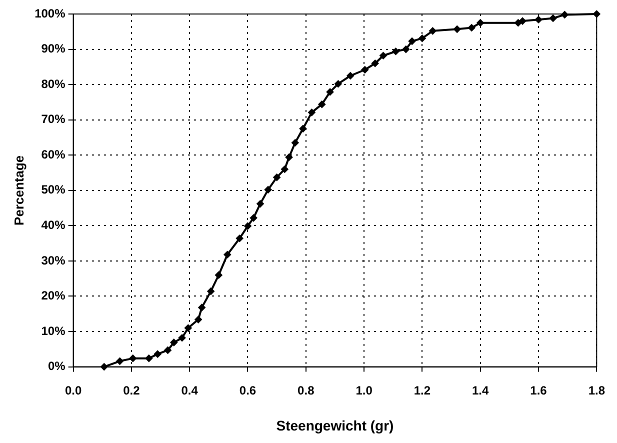 Image resolution: width=617 pixels, height=443 pixels. What do you see at coordinates (131, 390) in the screenshot?
I see `x-tick-label: 0.2` at bounding box center [131, 390].